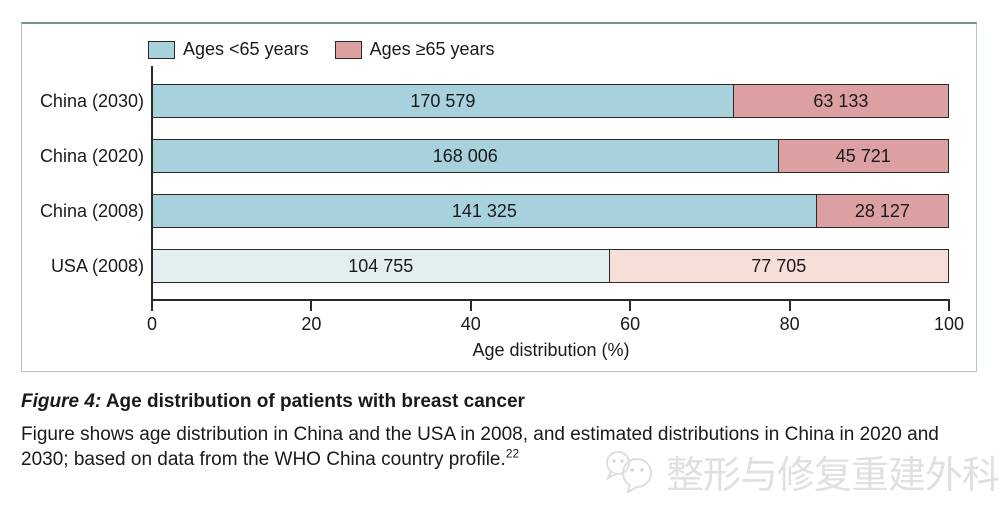  What do you see at coordinates (551, 350) in the screenshot?
I see `x-axis-title: Age distribution (%)` at bounding box center [551, 350].